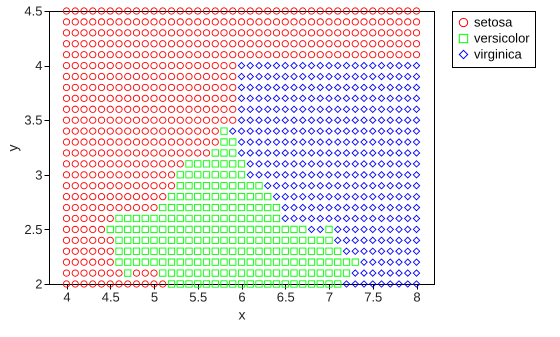 The width and height of the screenshot is (560, 337). I want to click on x-tick-label: 5.5, so click(198, 297).